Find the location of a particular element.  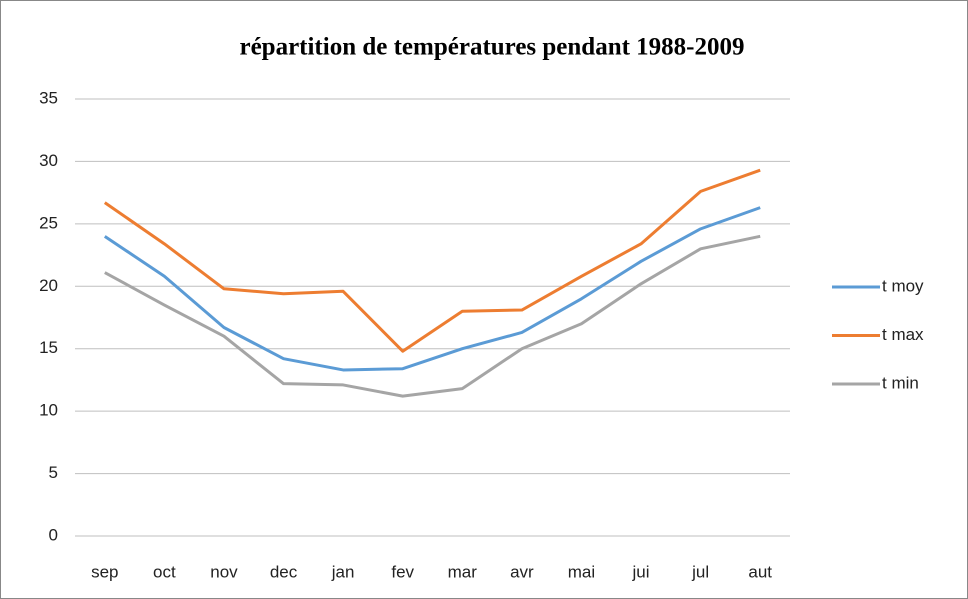

x-tick-label: oct is located at coordinates (164, 571).